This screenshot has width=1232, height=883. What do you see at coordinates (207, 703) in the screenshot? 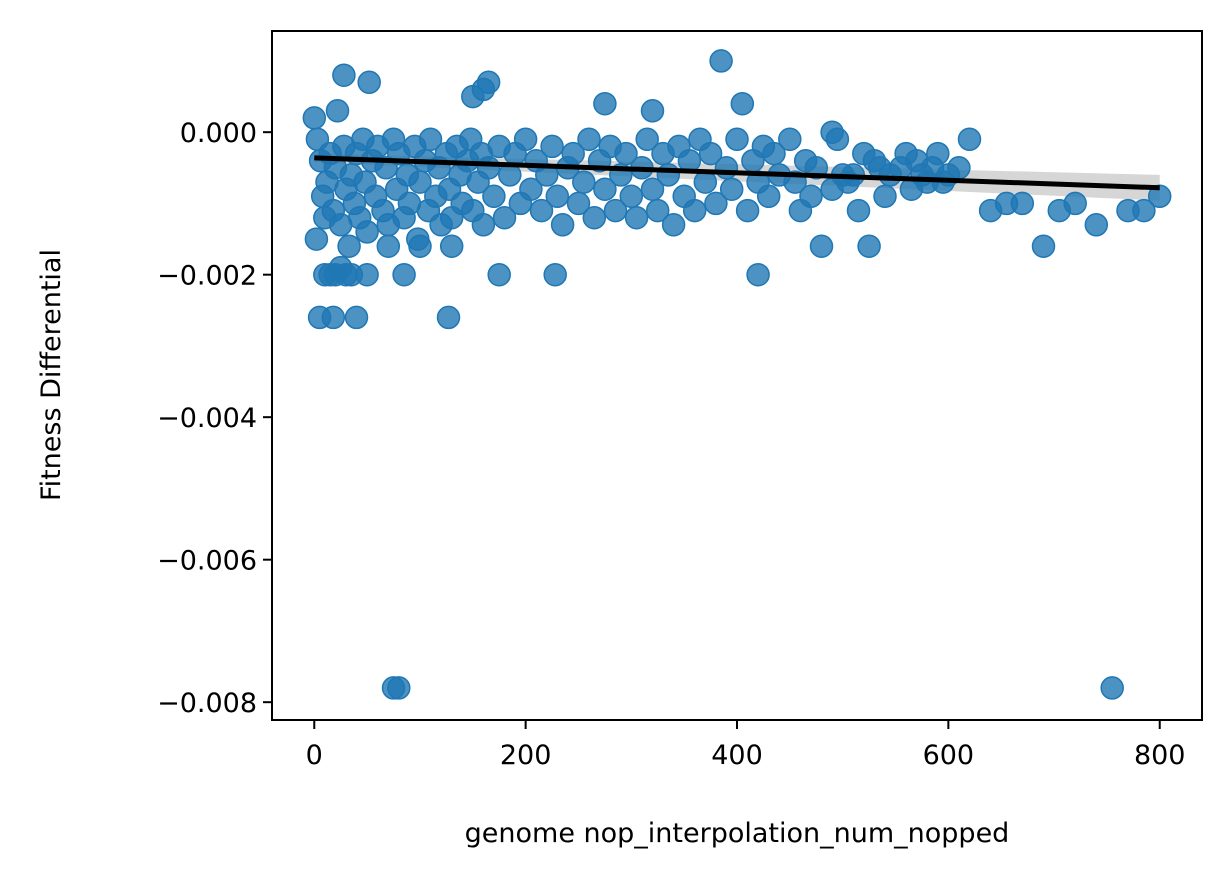
I see `y-tick-label: −0.008` at bounding box center [207, 703].